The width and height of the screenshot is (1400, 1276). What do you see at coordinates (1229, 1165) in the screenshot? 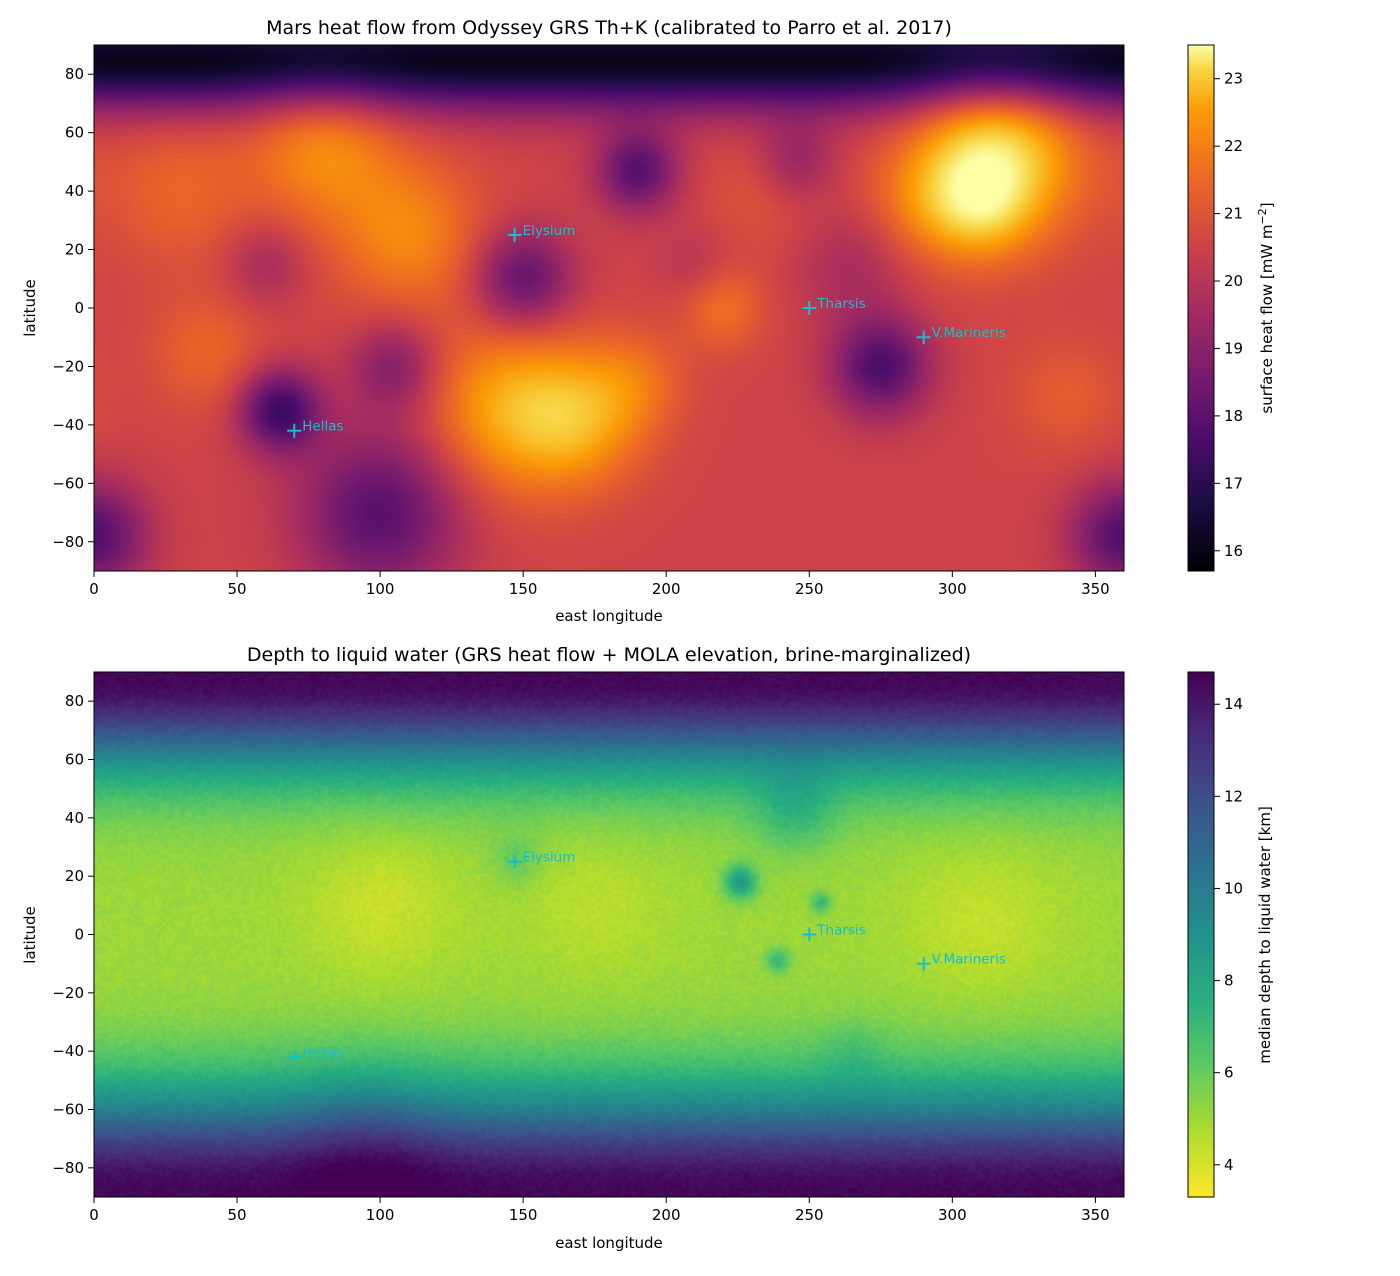
I see `colorbar-tick-label: 4` at bounding box center [1229, 1165].